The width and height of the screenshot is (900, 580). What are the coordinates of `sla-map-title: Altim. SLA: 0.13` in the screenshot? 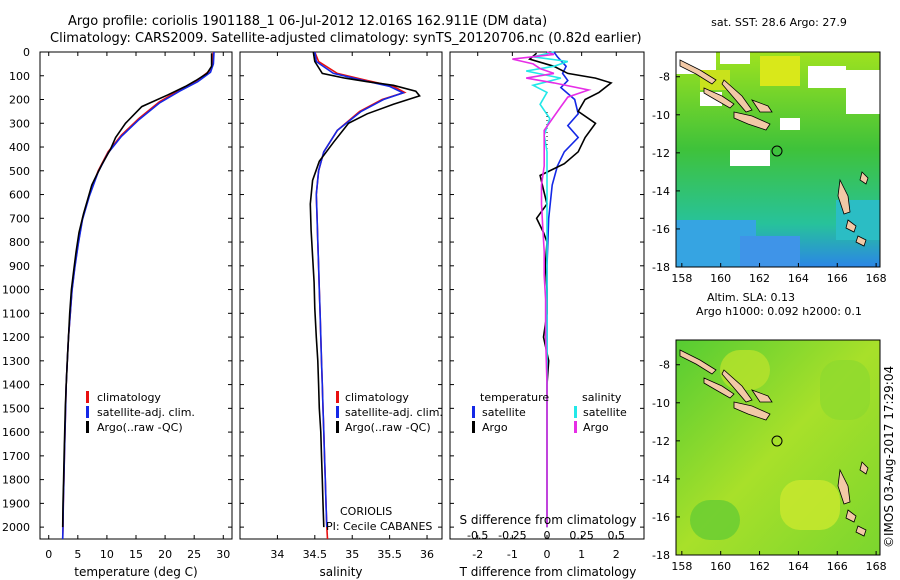 It's located at (751, 297).